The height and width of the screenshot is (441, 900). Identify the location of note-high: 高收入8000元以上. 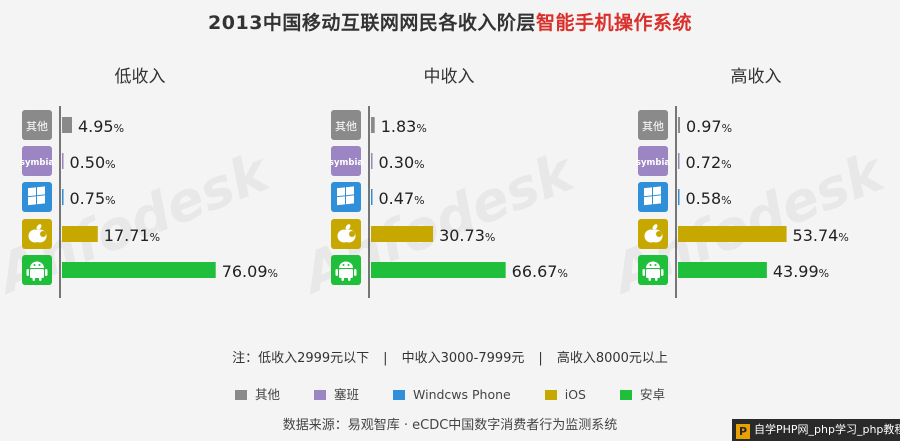
(612, 358).